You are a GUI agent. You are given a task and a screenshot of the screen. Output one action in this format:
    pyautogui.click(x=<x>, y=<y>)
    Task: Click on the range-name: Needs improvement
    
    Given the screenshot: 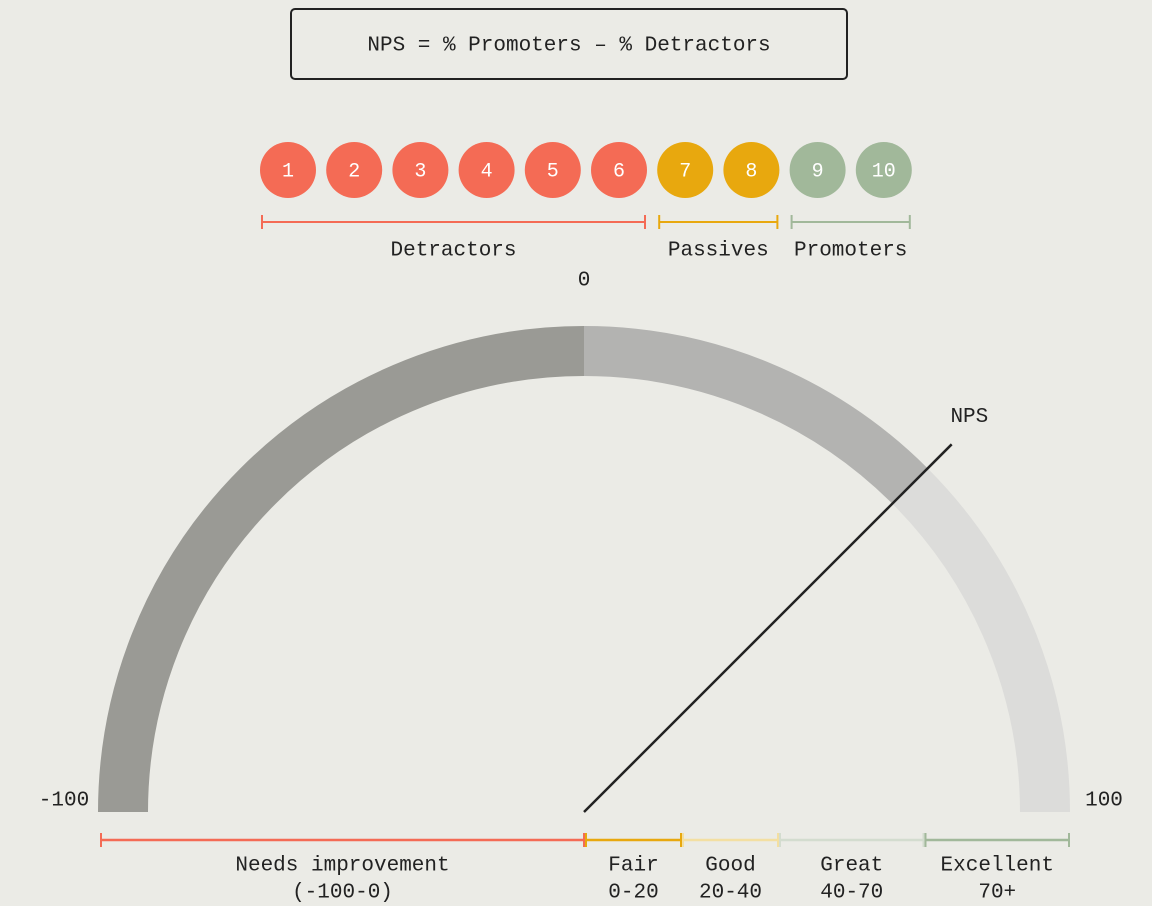 What is the action you would take?
    pyautogui.click(x=342, y=866)
    